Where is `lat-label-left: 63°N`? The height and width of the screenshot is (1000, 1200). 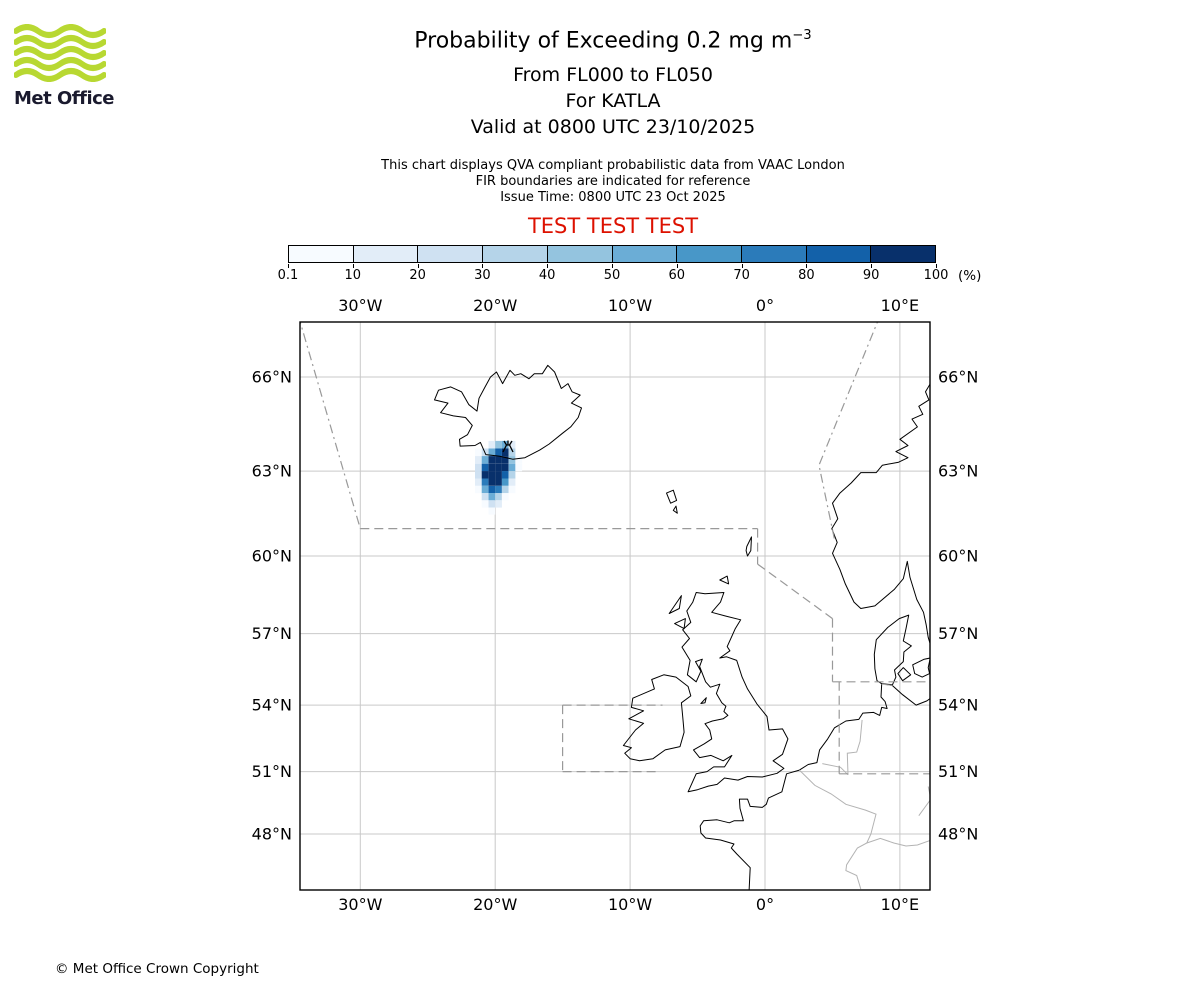 lat-label-left: 63°N is located at coordinates (272, 471).